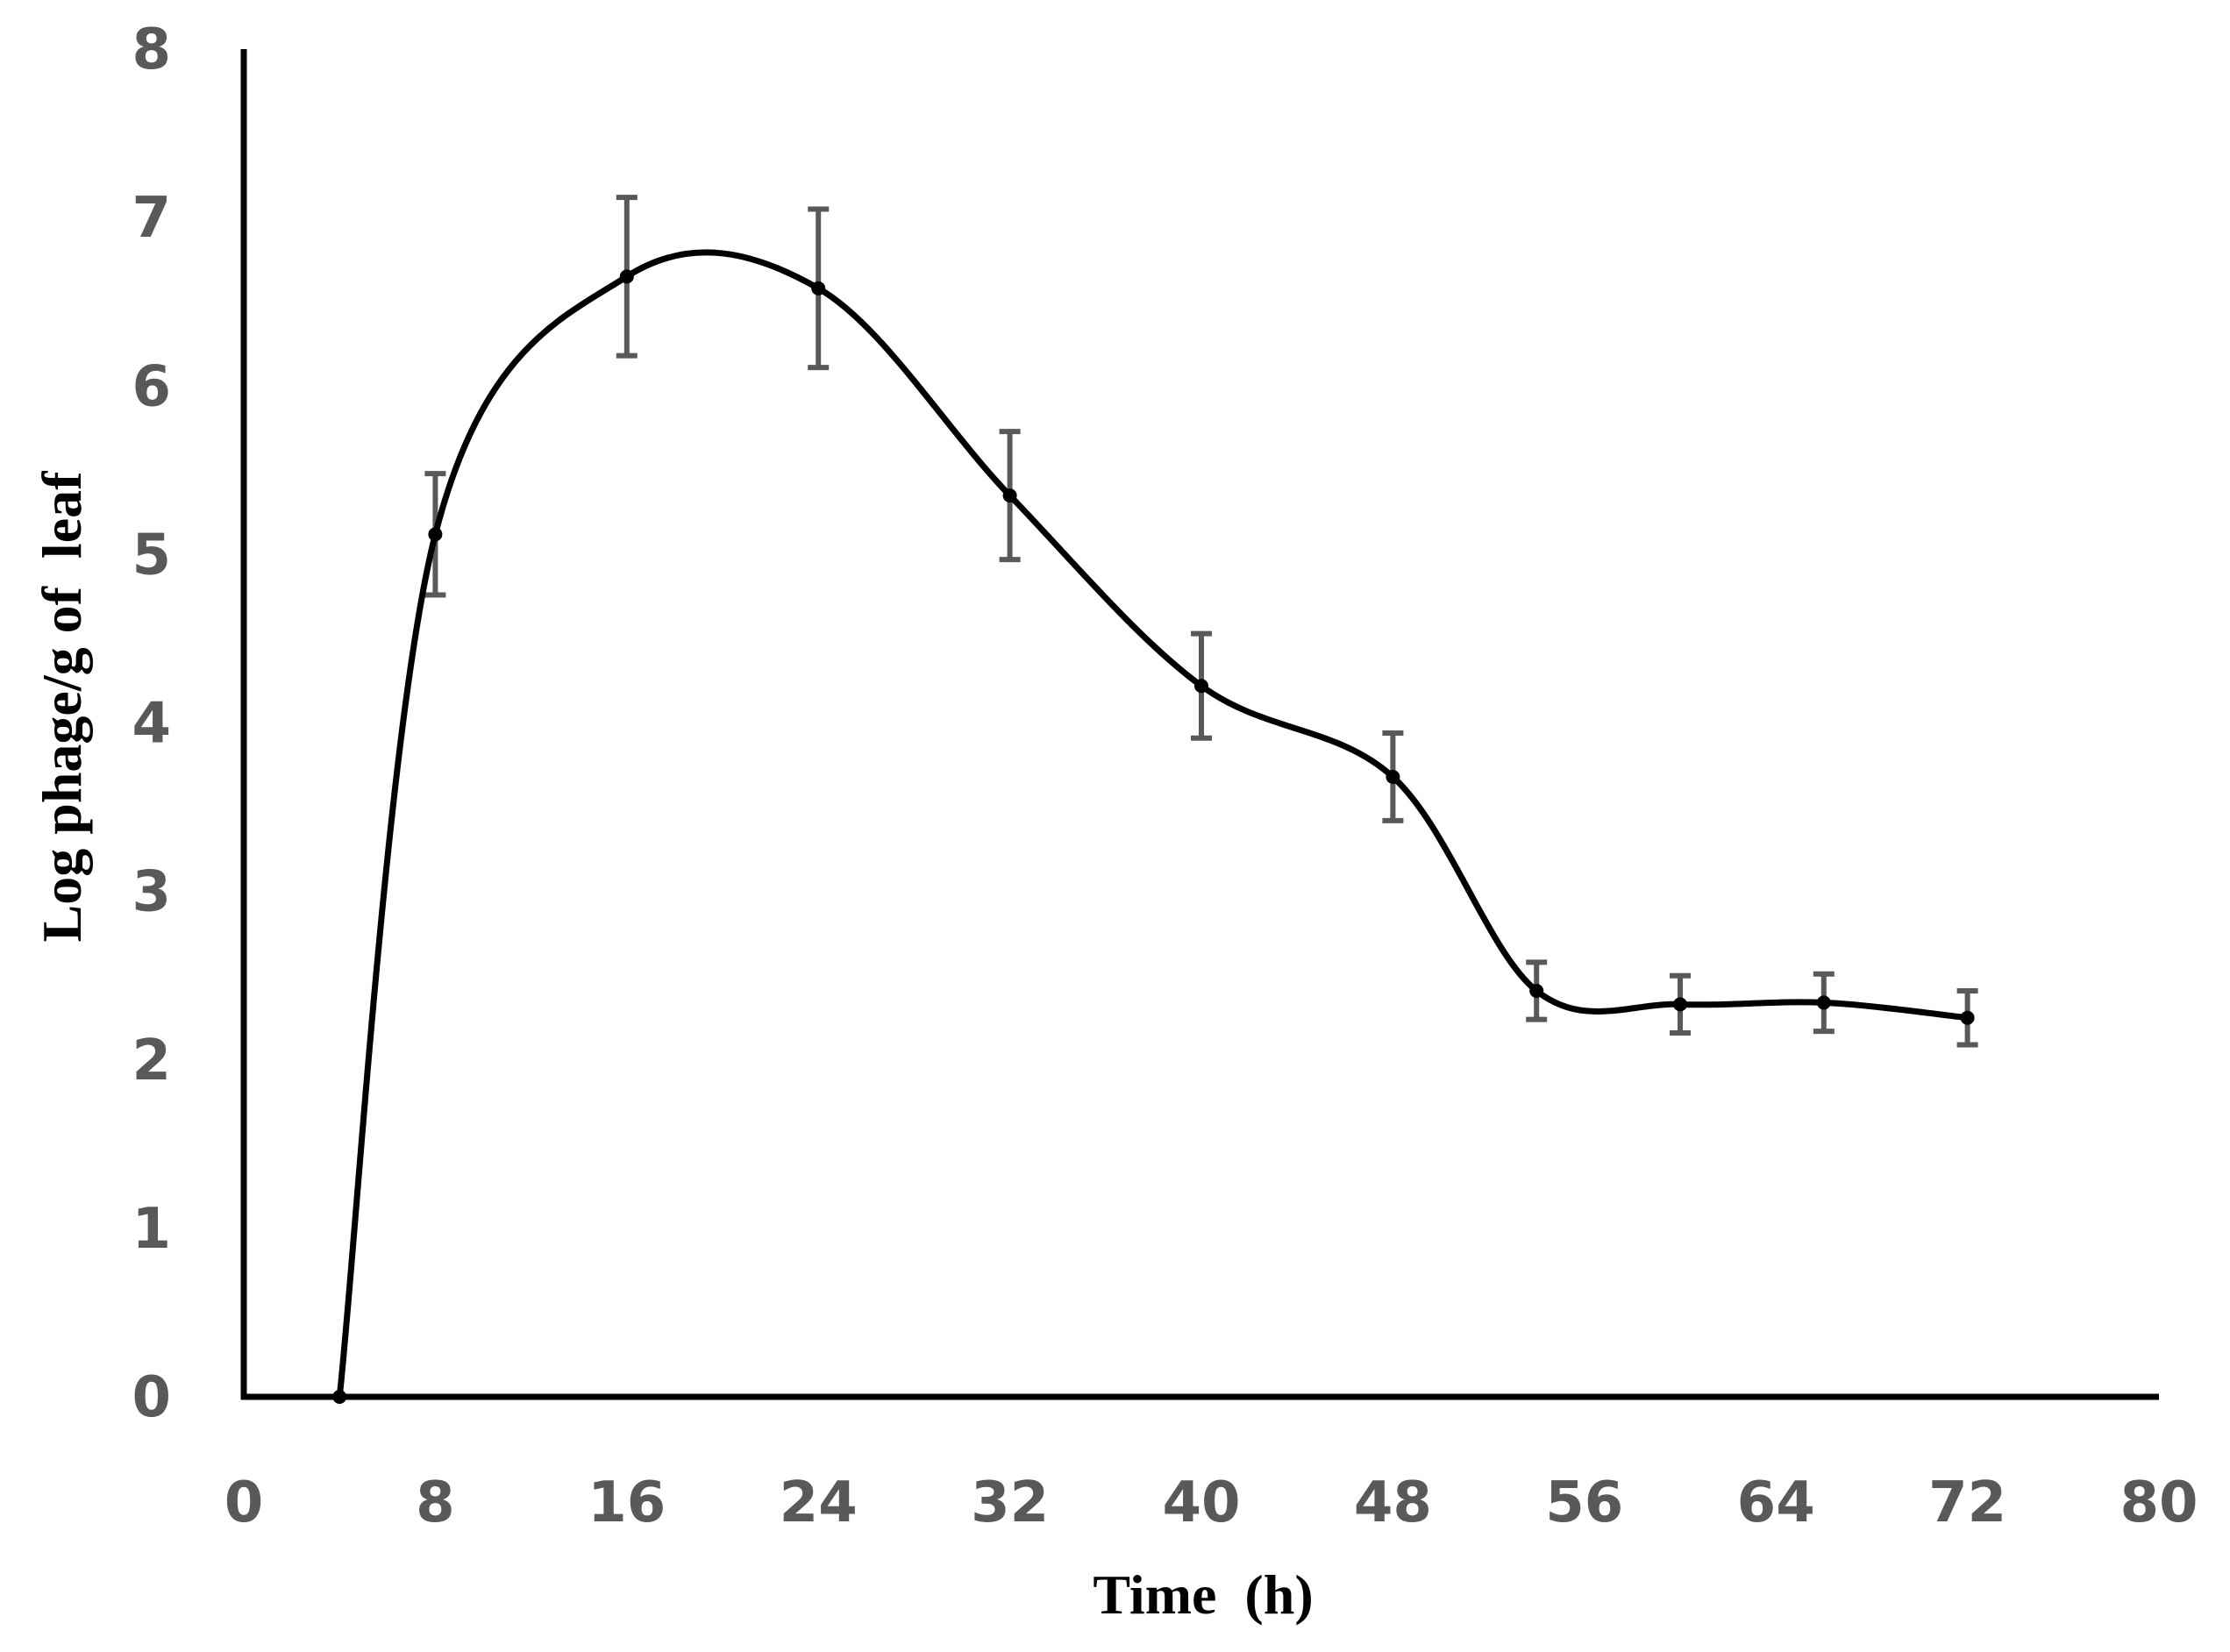 The height and width of the screenshot is (1652, 2230). Describe the element at coordinates (1776, 1502) in the screenshot. I see `x-tick-label-64: 64` at that location.